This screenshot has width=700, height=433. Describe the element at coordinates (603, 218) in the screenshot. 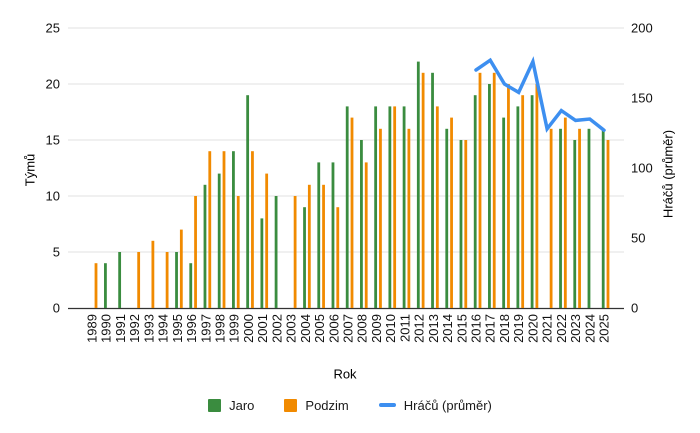

I see `bar-jaro-2025` at that location.